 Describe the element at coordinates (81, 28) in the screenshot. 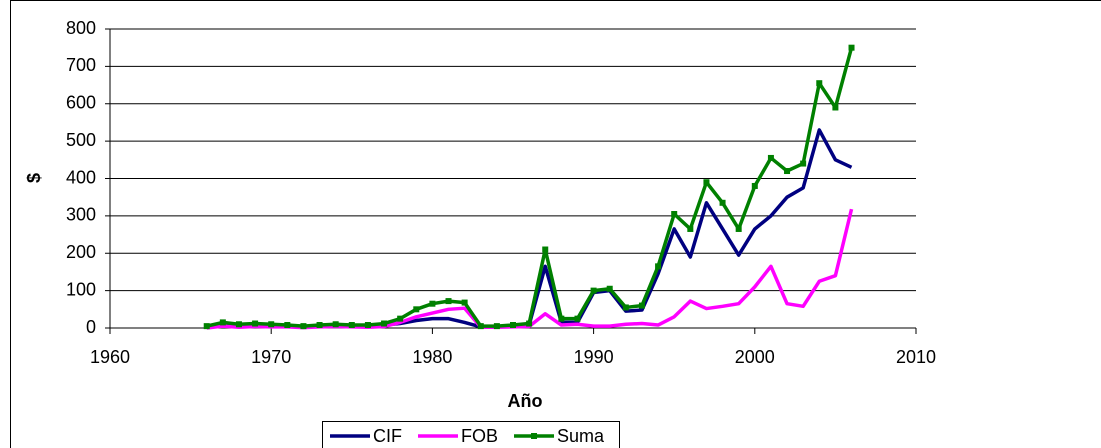

I see `y-tick-label: 800` at that location.